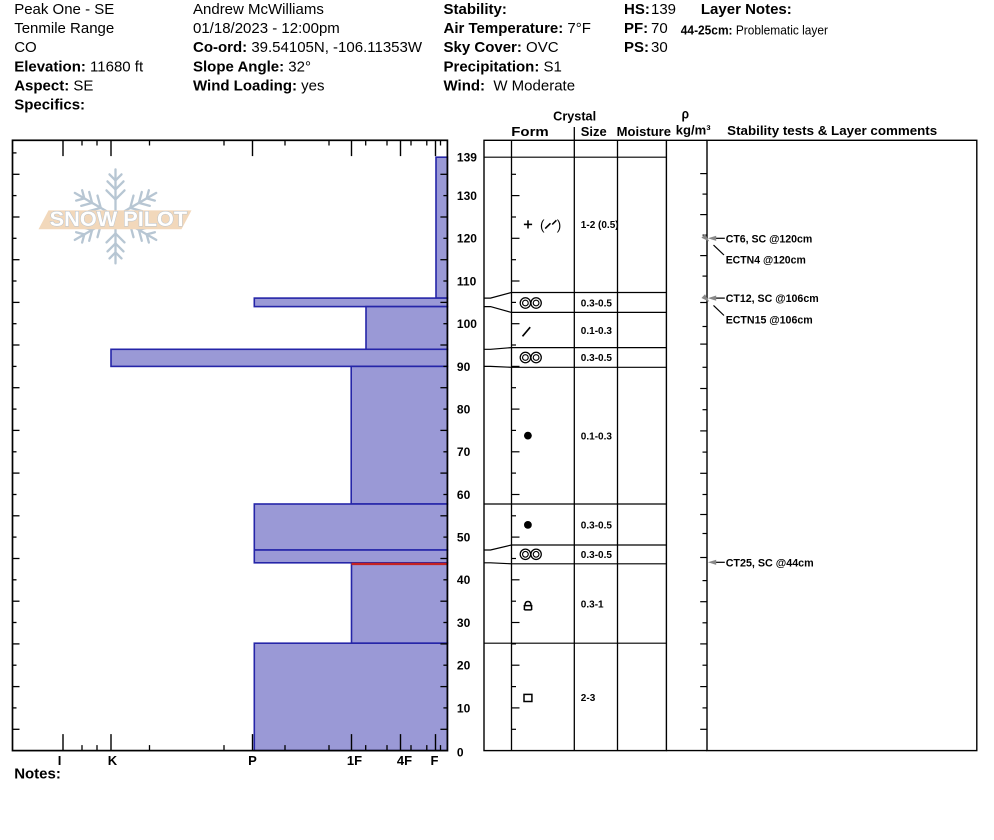  Describe the element at coordinates (588, 698) in the screenshot. I see `svg-text: 2-3` at that location.